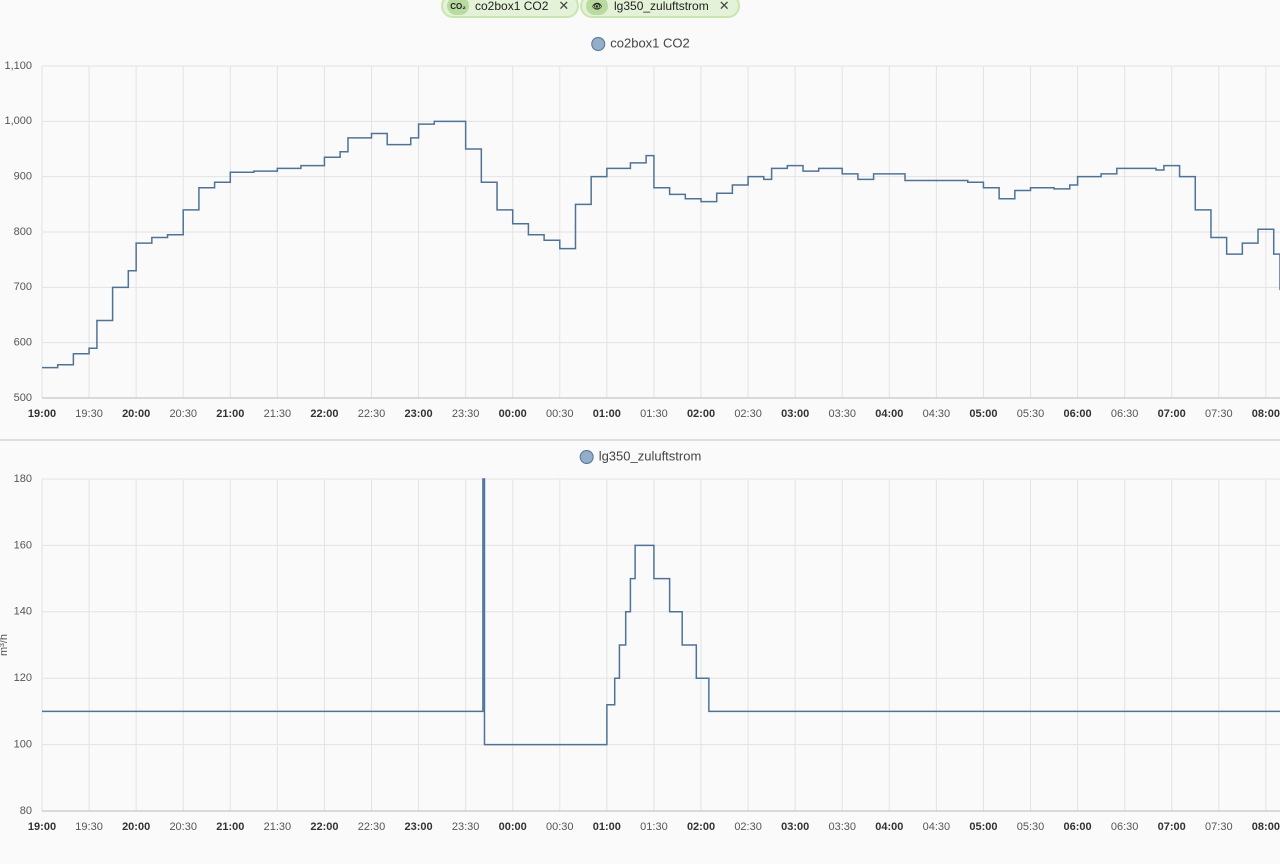 The width and height of the screenshot is (1280, 864). Describe the element at coordinates (23, 745) in the screenshot. I see `y-tick-label: 100` at that location.